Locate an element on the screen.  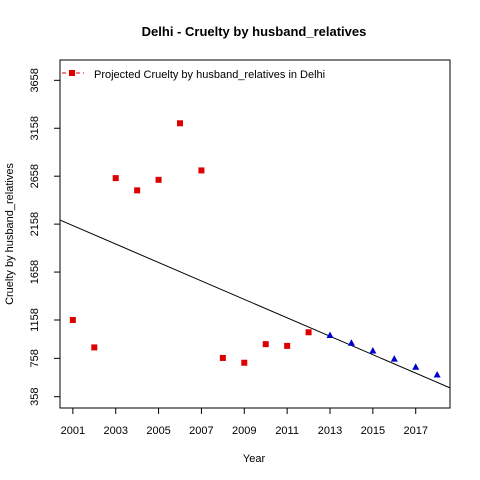
y-tick-label: 2658 is located at coordinates (35, 176).